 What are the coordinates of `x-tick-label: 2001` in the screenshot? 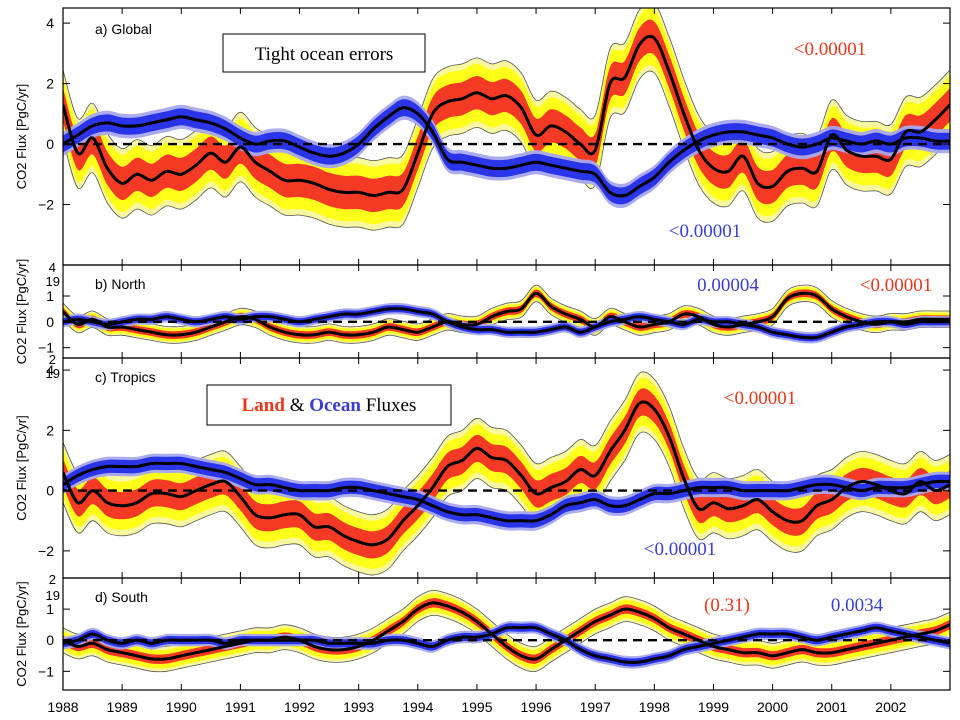 It's located at (831, 707).